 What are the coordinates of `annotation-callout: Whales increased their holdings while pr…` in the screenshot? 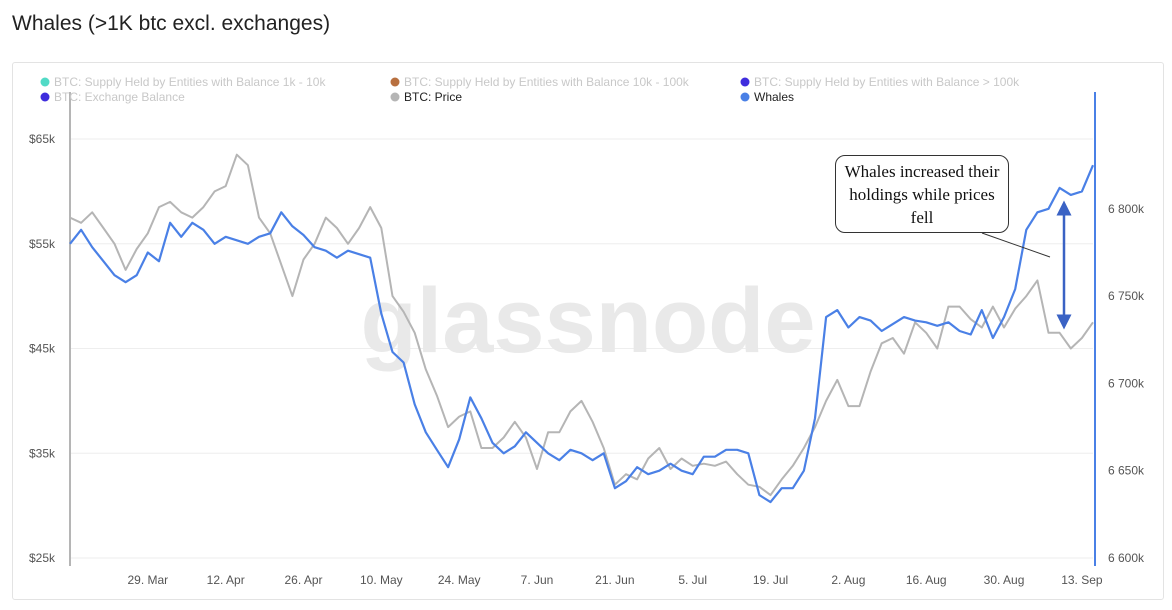 It's located at (922, 194).